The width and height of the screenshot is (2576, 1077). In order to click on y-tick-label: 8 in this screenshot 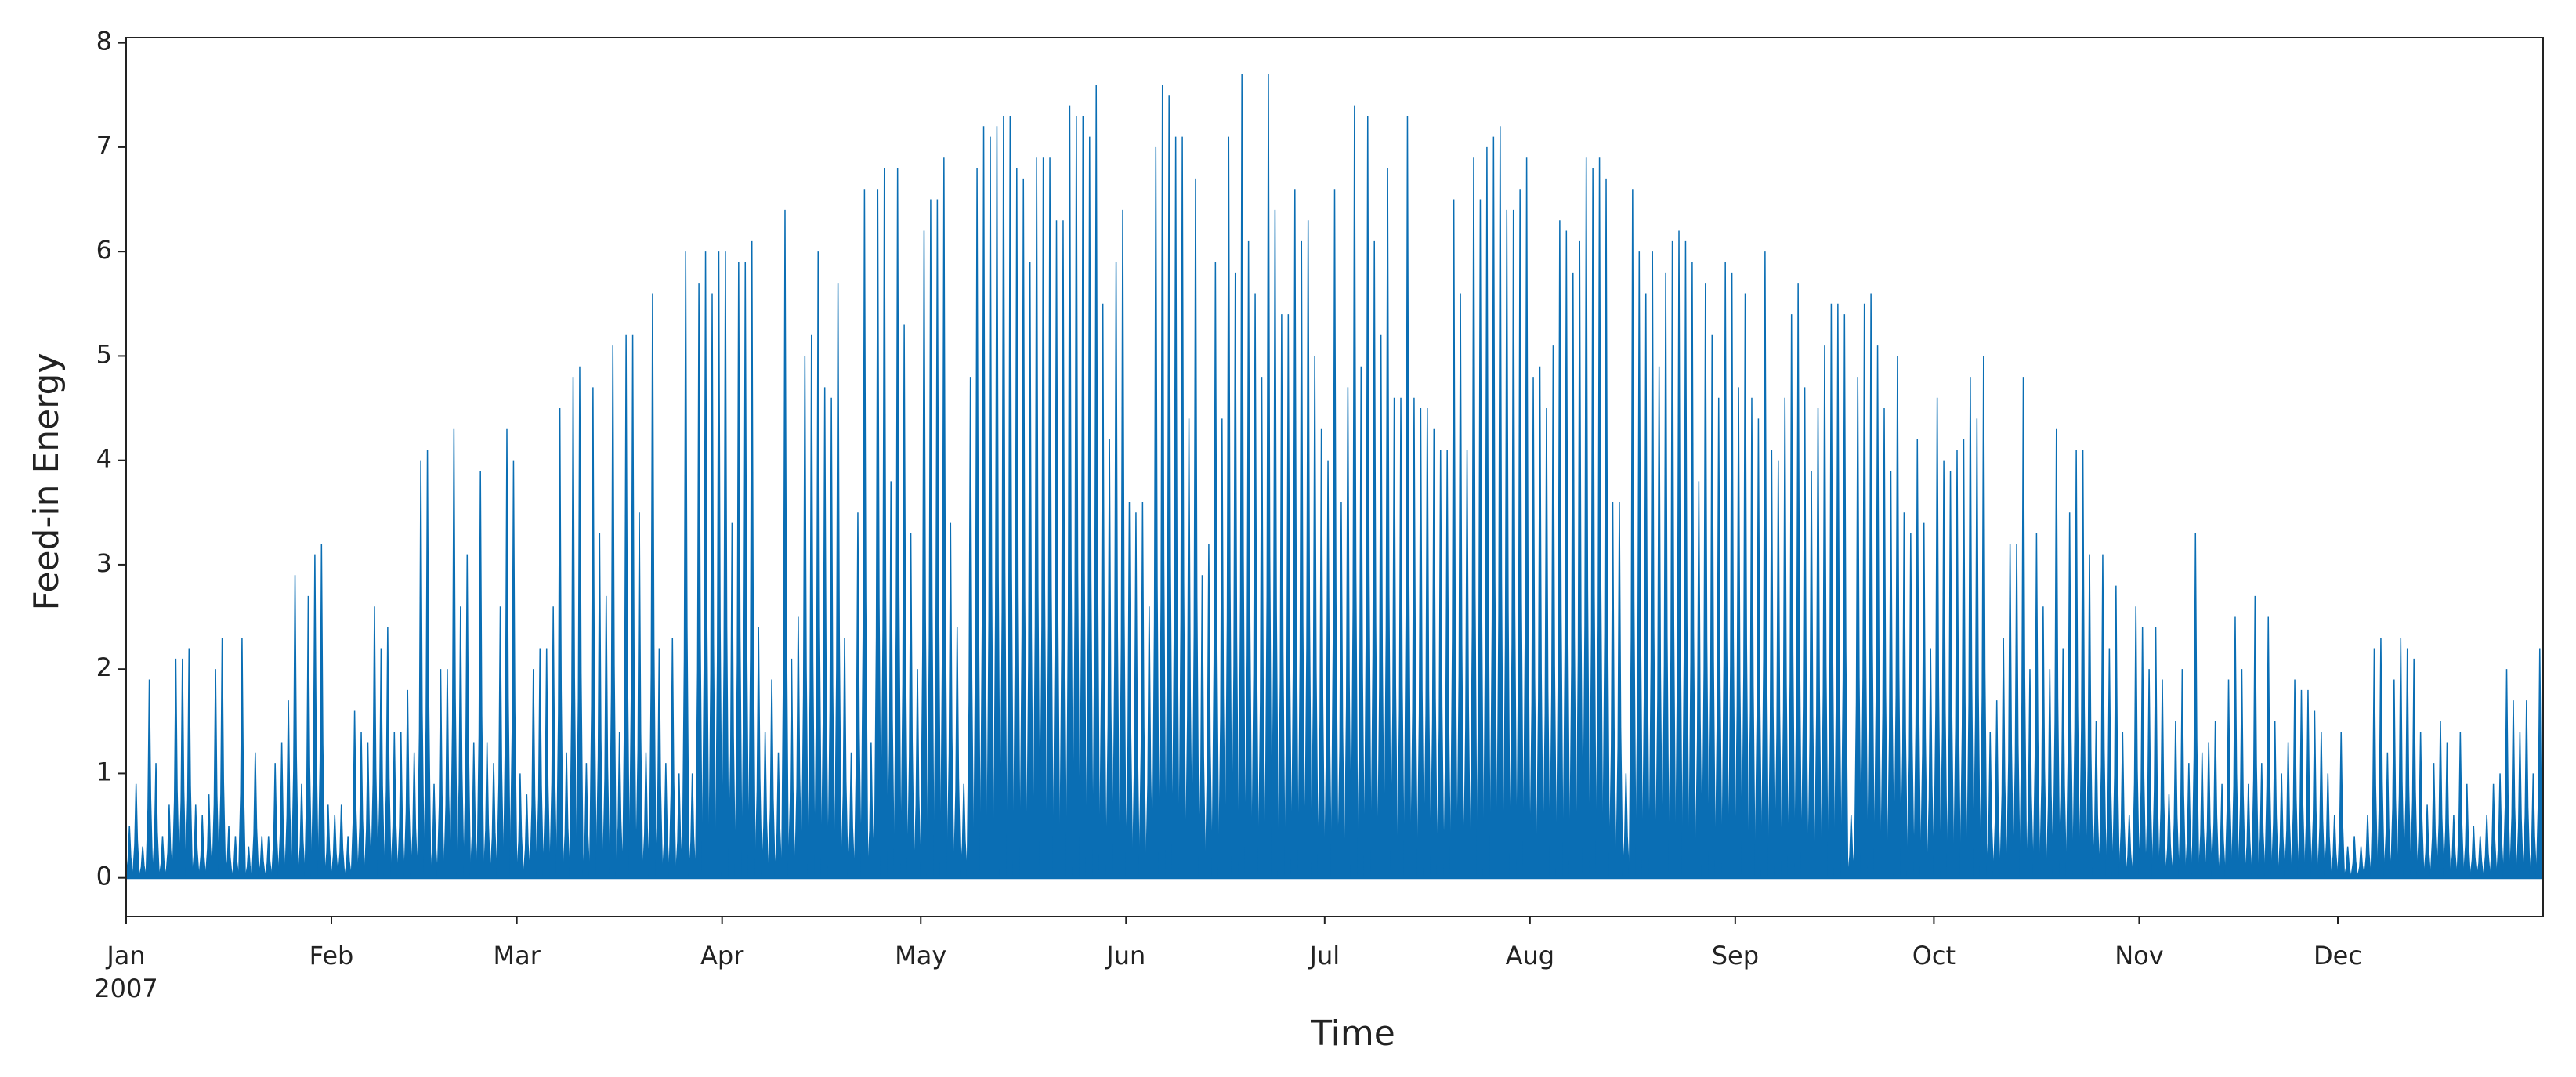, I will do `click(104, 41)`.